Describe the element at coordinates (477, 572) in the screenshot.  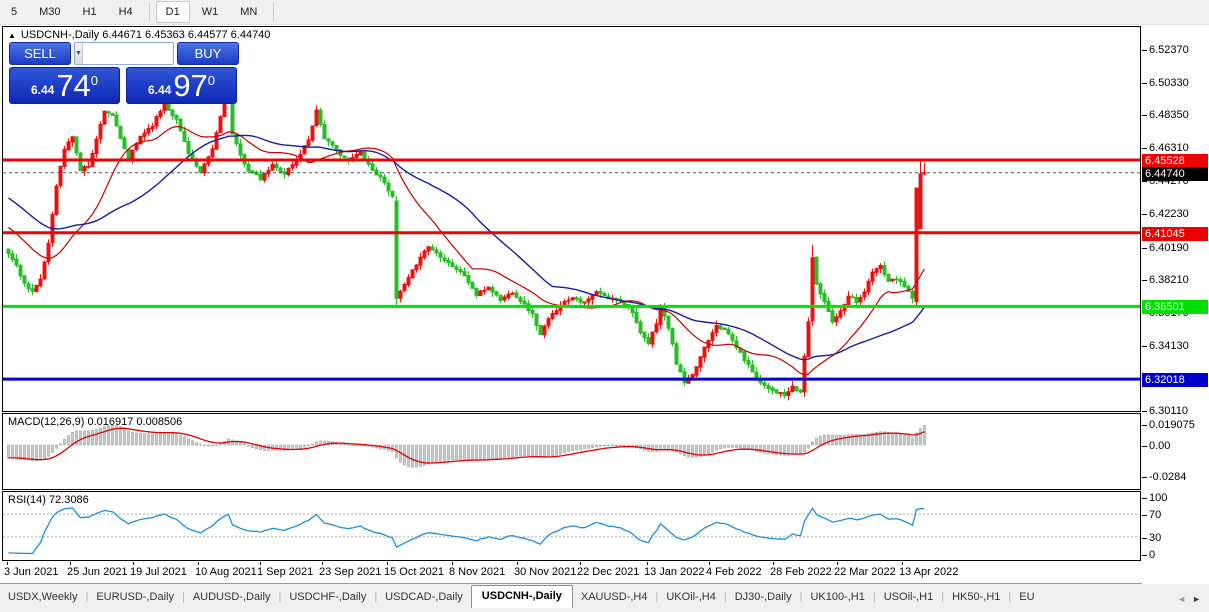
I see `date-label: 8 Nov 2021` at that location.